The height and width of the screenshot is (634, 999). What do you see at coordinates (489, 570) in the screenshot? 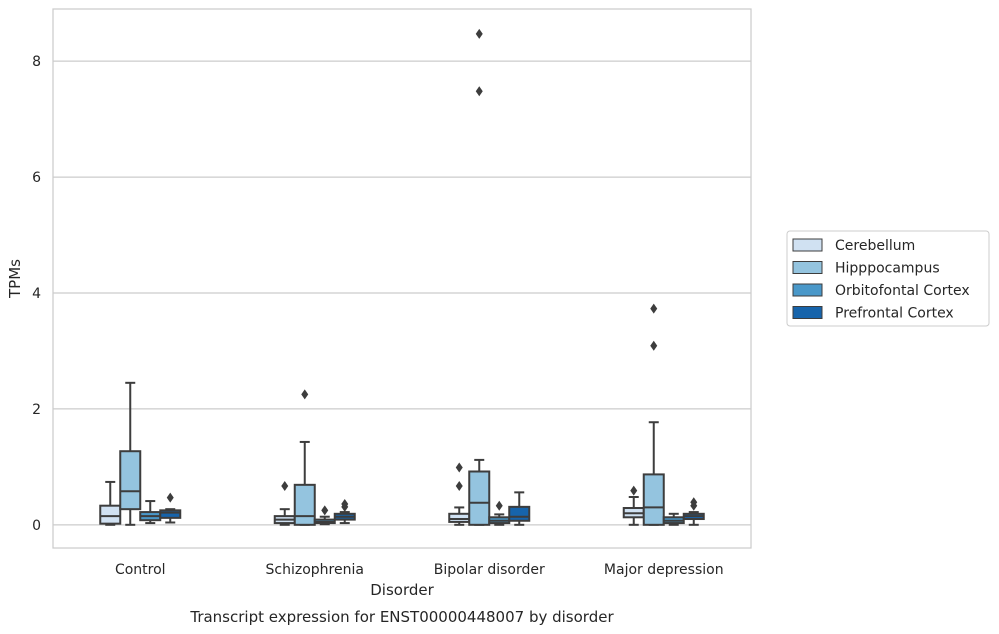
I see `x-tick-label: Bipolar disorder` at bounding box center [489, 570].